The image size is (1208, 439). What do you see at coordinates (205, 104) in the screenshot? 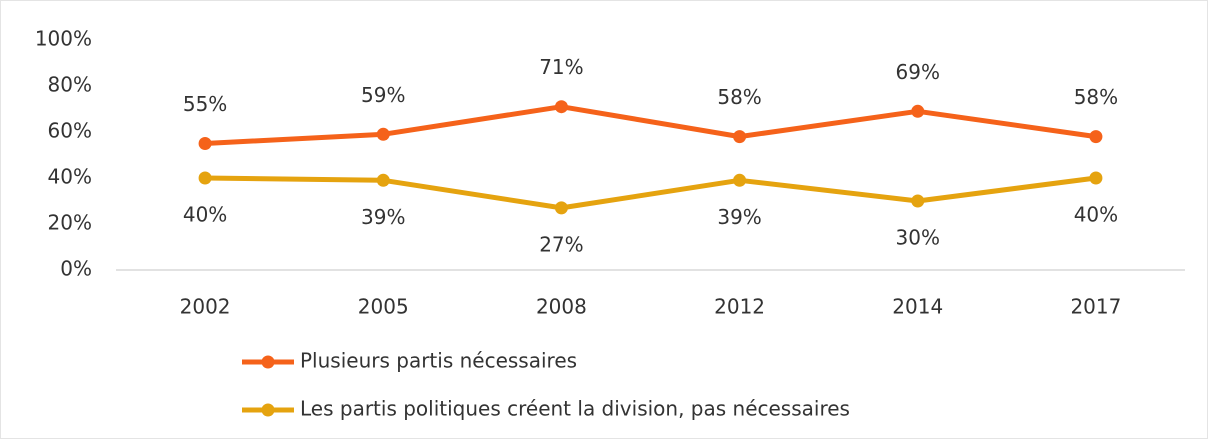
I see `data-label: 55%` at bounding box center [205, 104].